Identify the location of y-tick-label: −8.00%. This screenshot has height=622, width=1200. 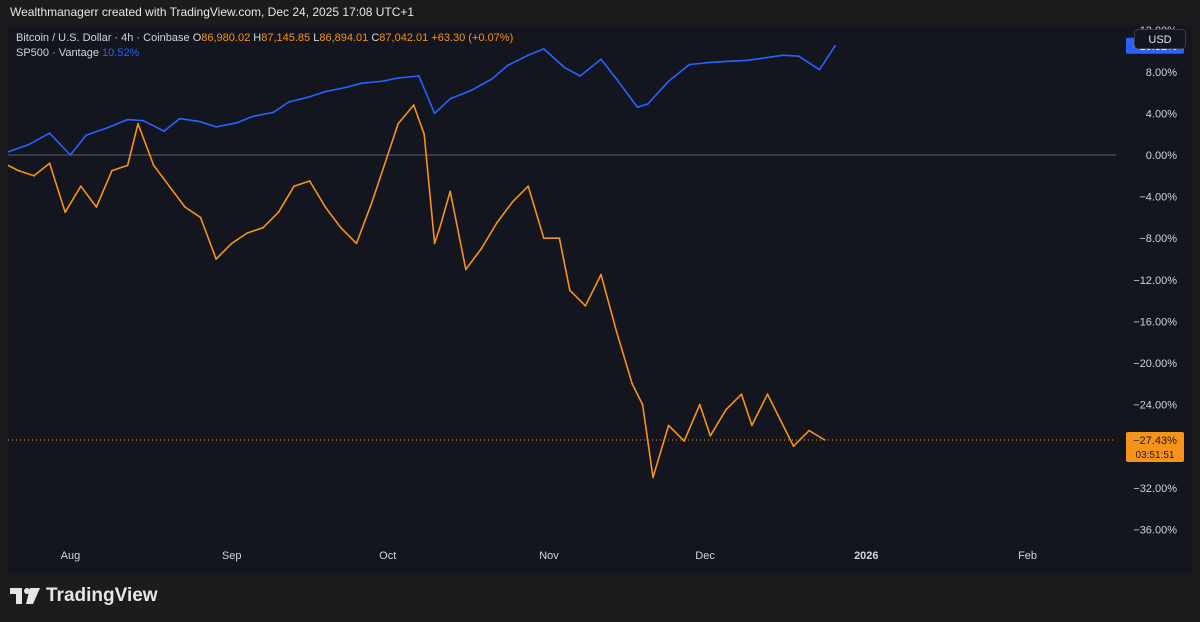
(1158, 239).